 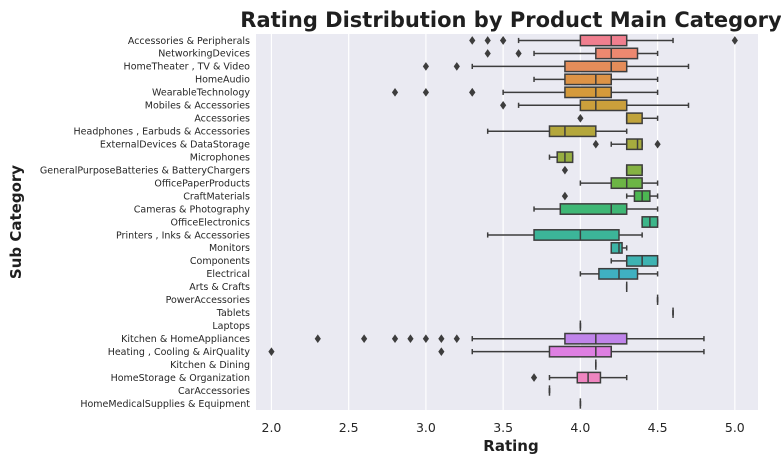 I want to click on x-tick-label: 5.0, so click(x=735, y=427).